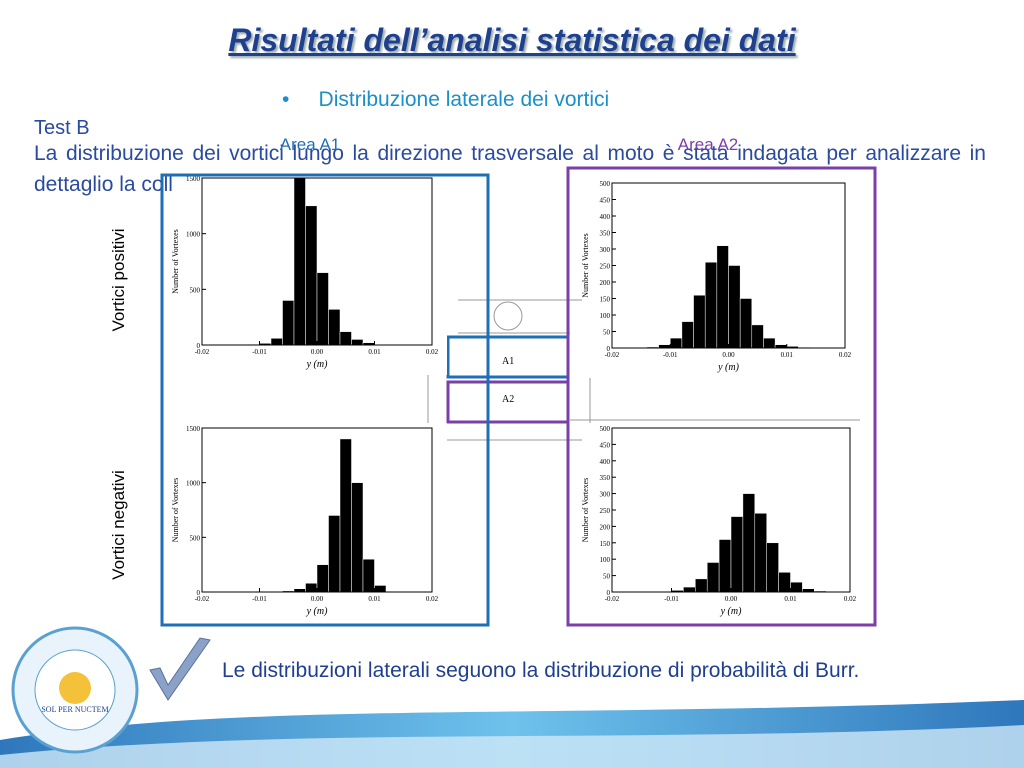  Describe the element at coordinates (74, 709) in the screenshot. I see `logo-motto: SOL PER NUCTEM` at that location.